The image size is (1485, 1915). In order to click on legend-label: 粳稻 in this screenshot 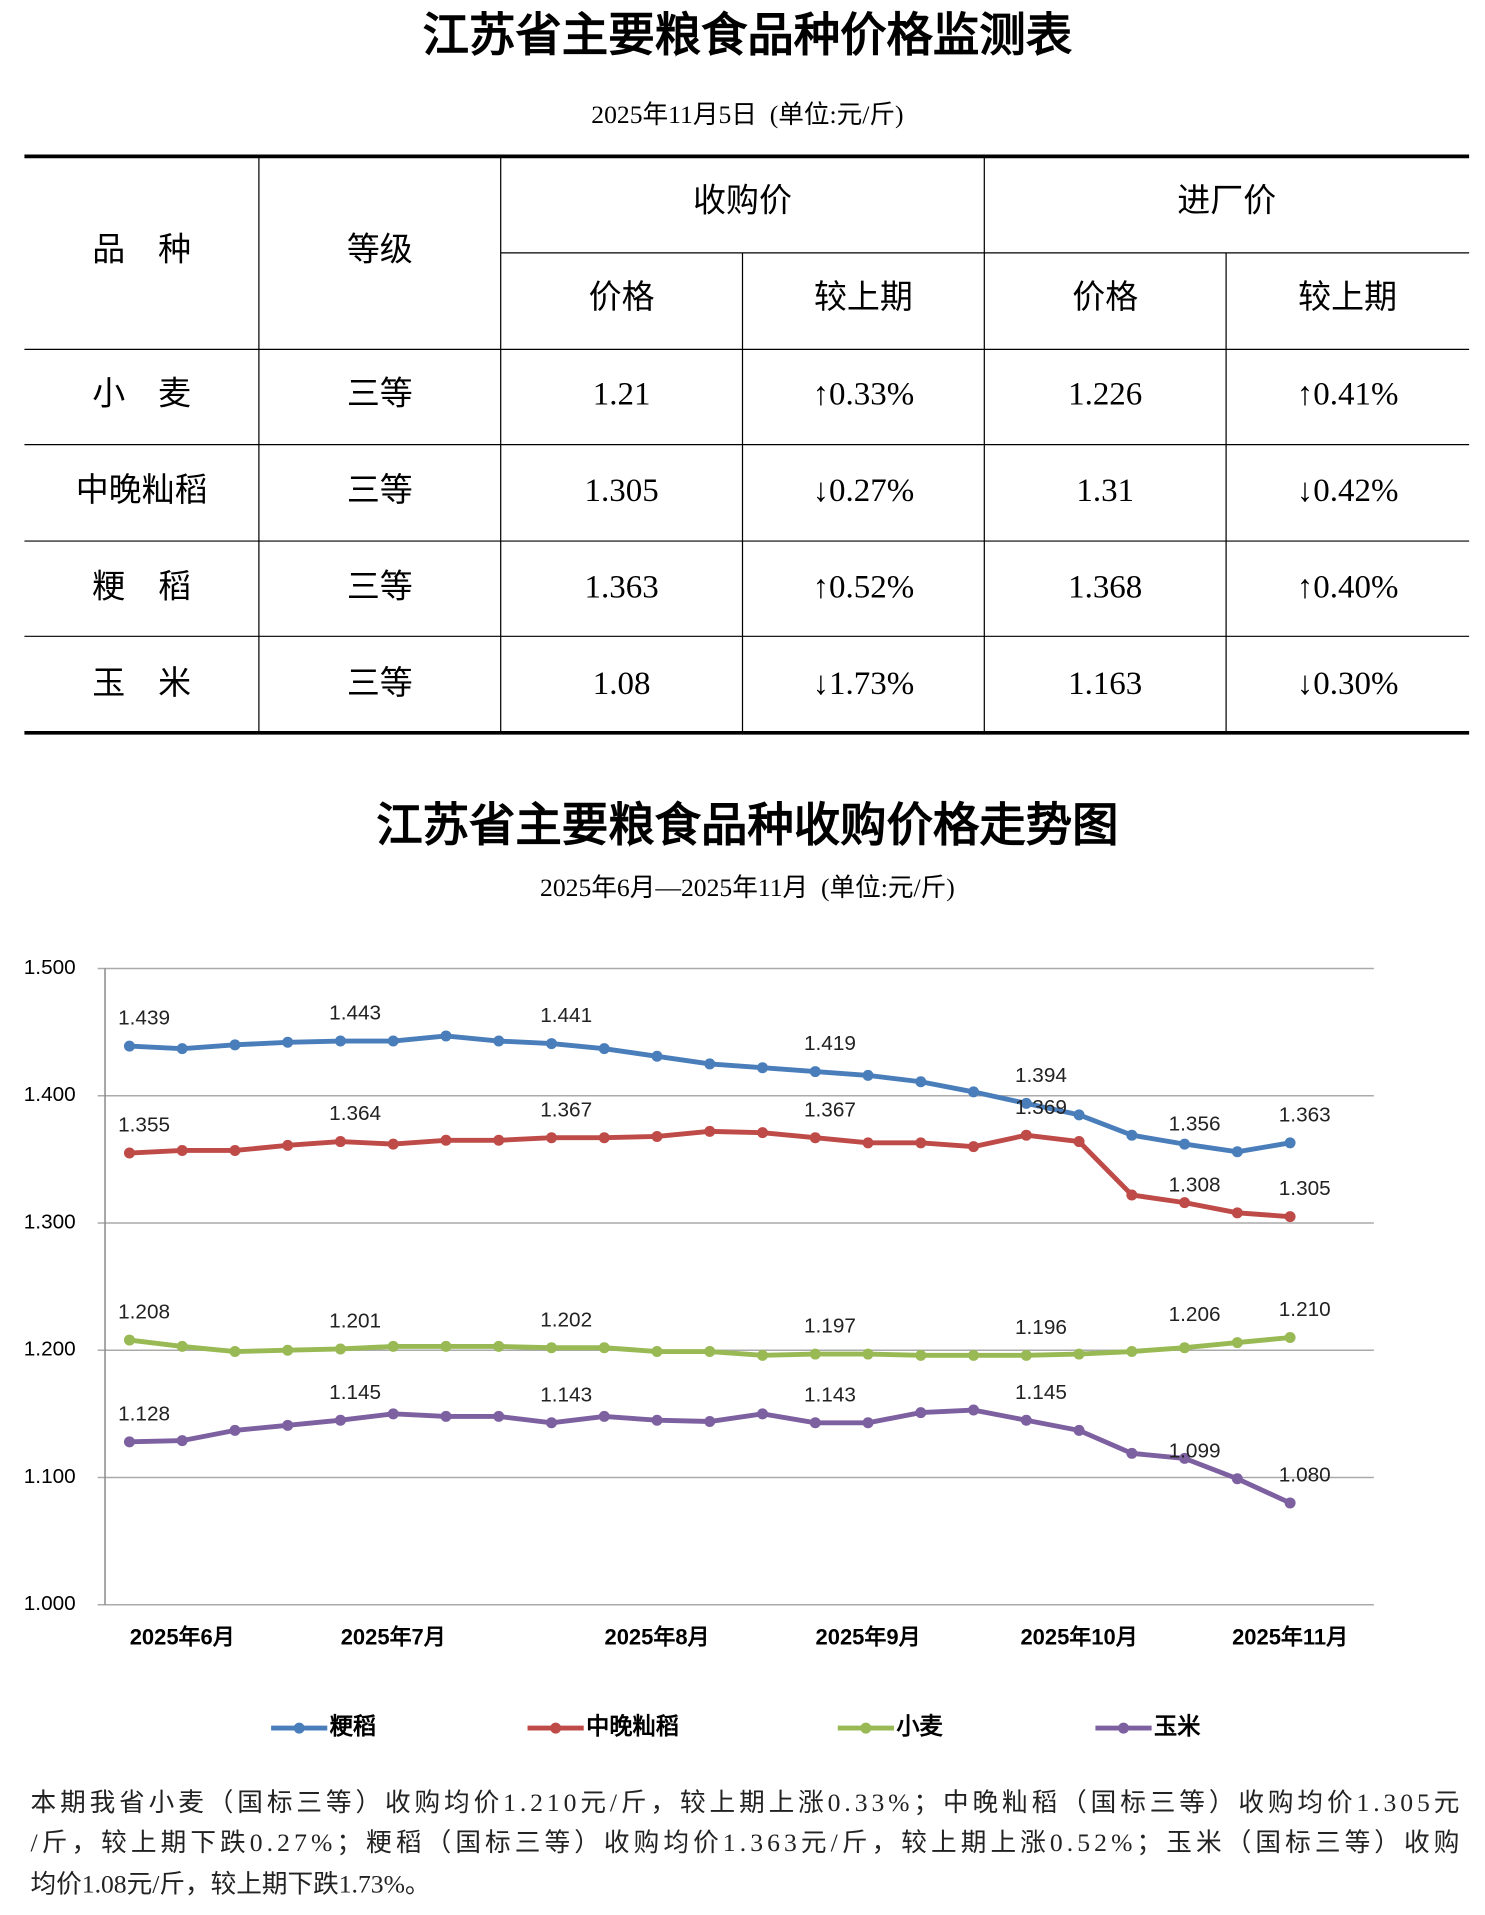, I will do `click(353, 1726)`.